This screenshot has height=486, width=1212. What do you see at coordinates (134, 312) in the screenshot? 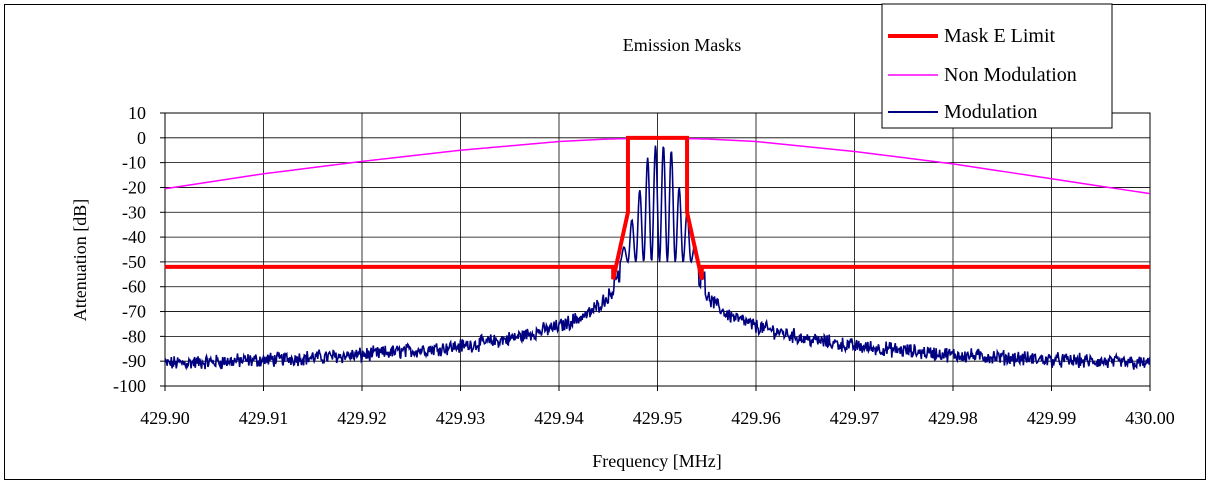
I see `y-tick-label: -70` at bounding box center [134, 312].